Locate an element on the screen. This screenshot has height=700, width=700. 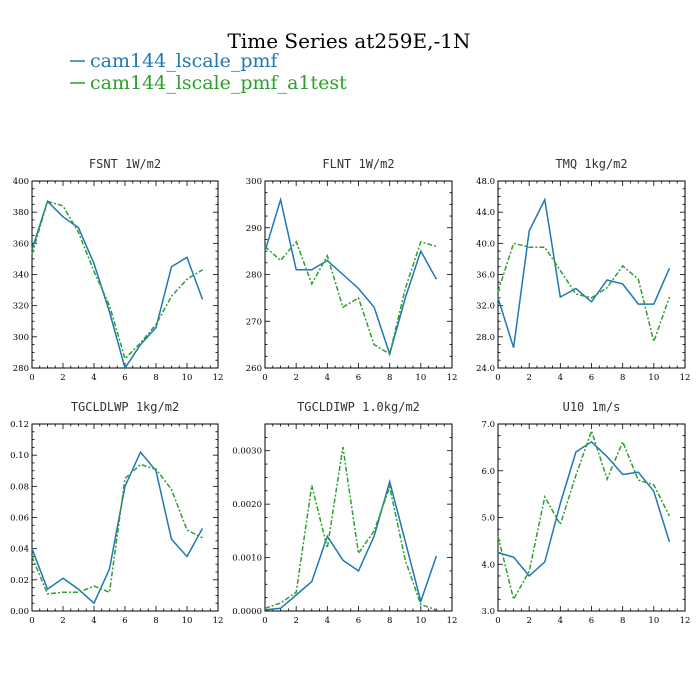
y-tick-label: 0.10 is located at coordinates (19, 456).